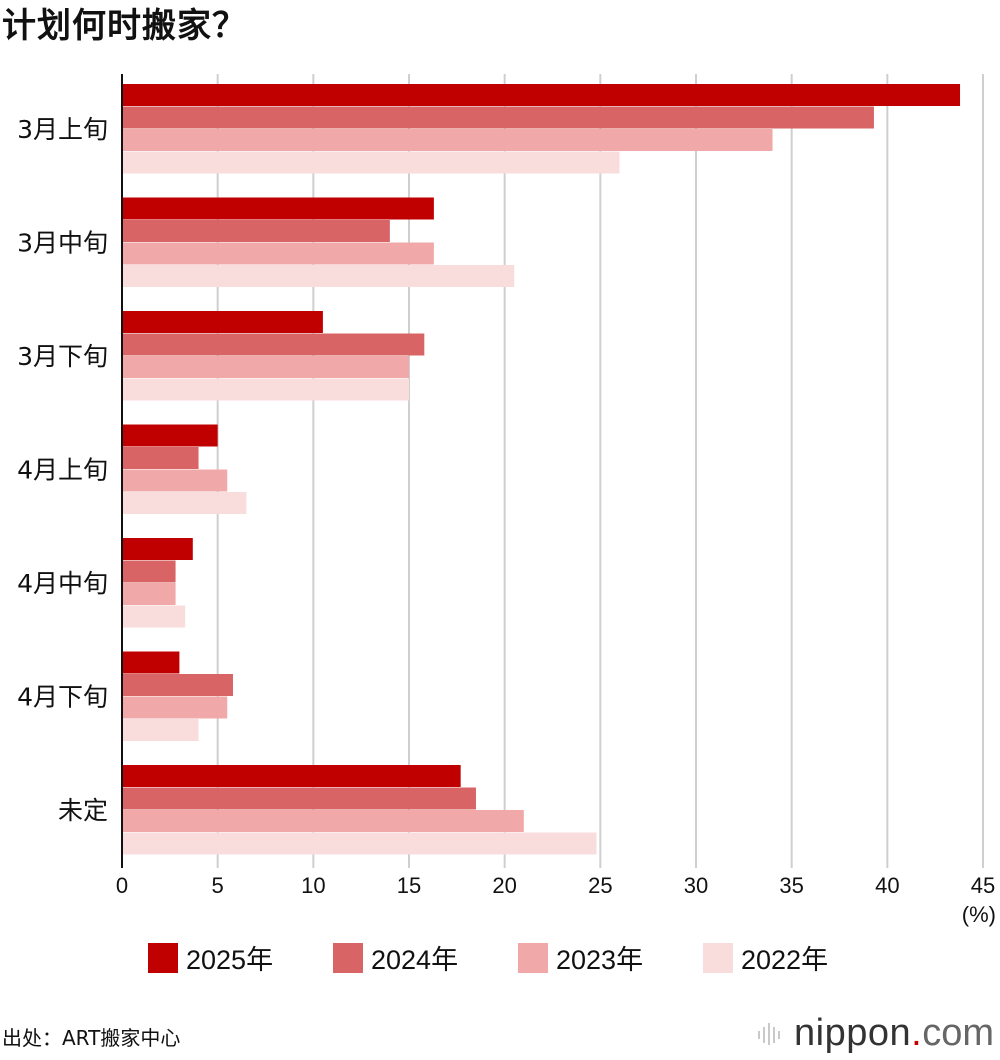  Describe the element at coordinates (448, 140) in the screenshot. I see `bar-2023年-3月上旬` at that location.